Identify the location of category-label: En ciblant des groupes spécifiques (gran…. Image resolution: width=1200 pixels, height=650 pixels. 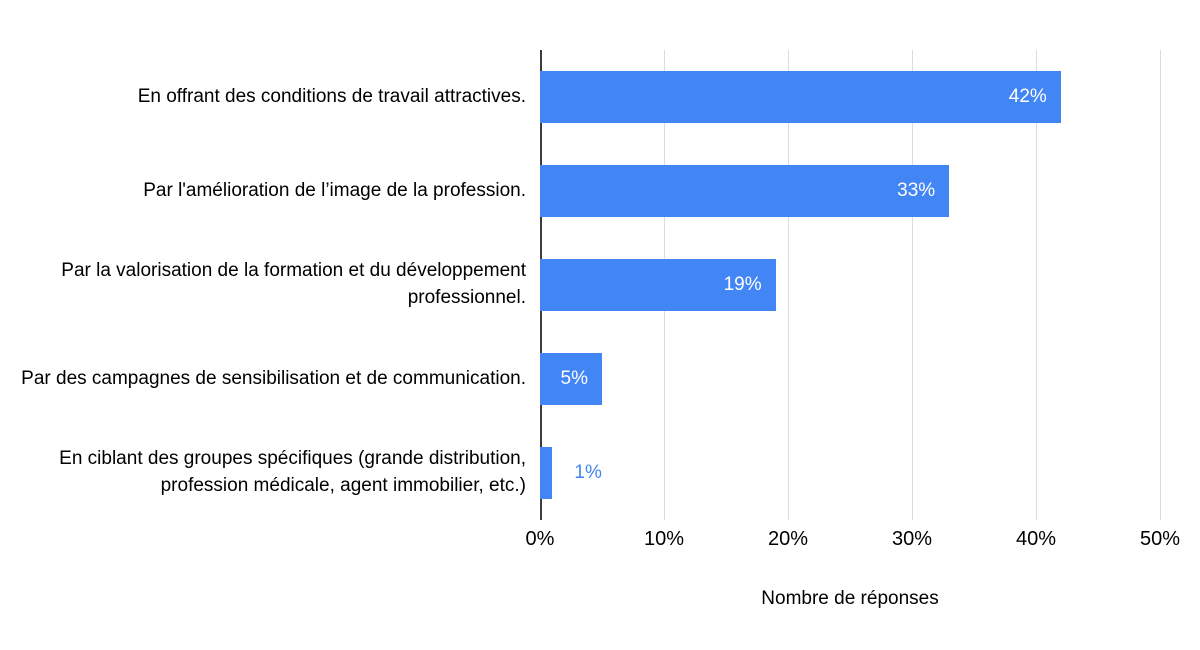
(292, 472).